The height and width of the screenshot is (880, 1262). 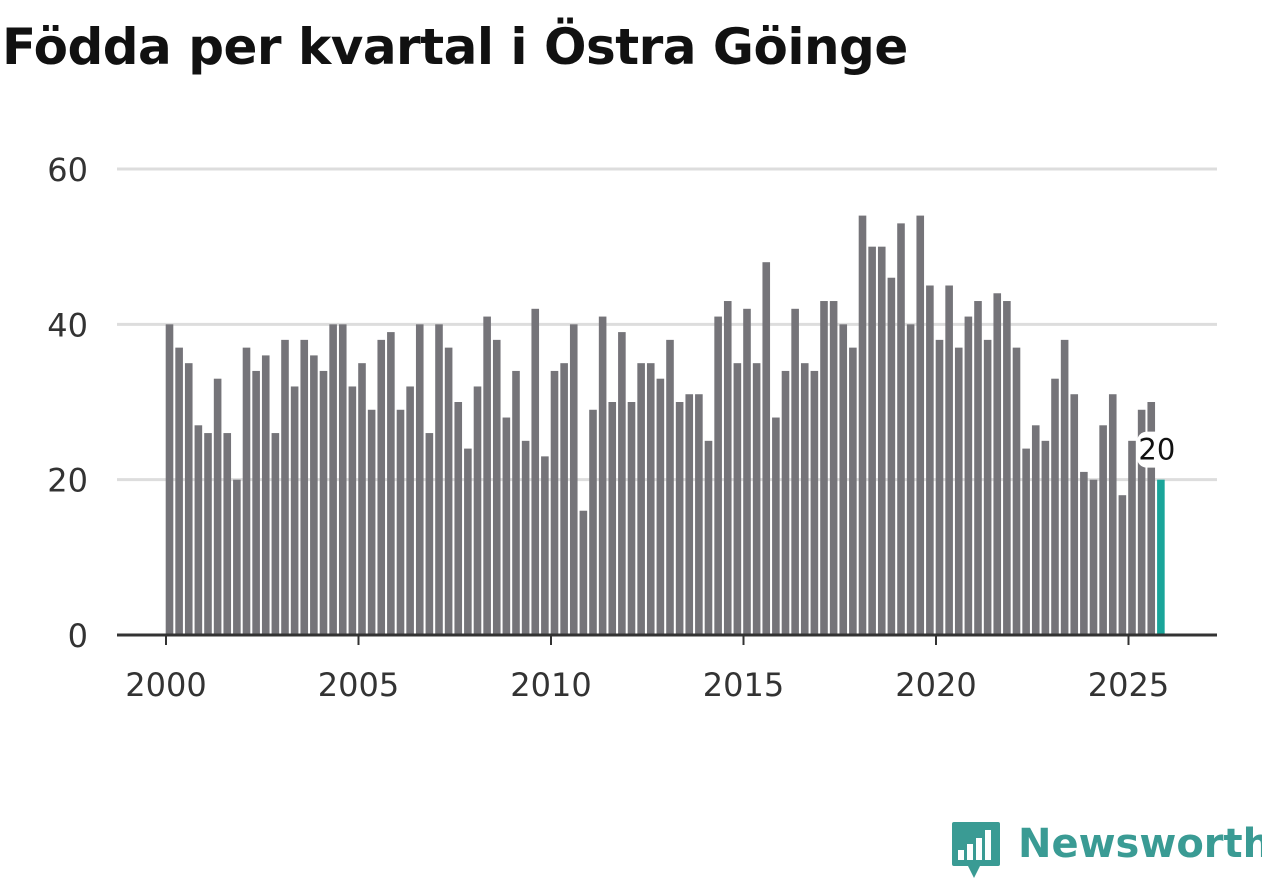 I want to click on brand-name: Newsworthy, so click(x=1140, y=844).